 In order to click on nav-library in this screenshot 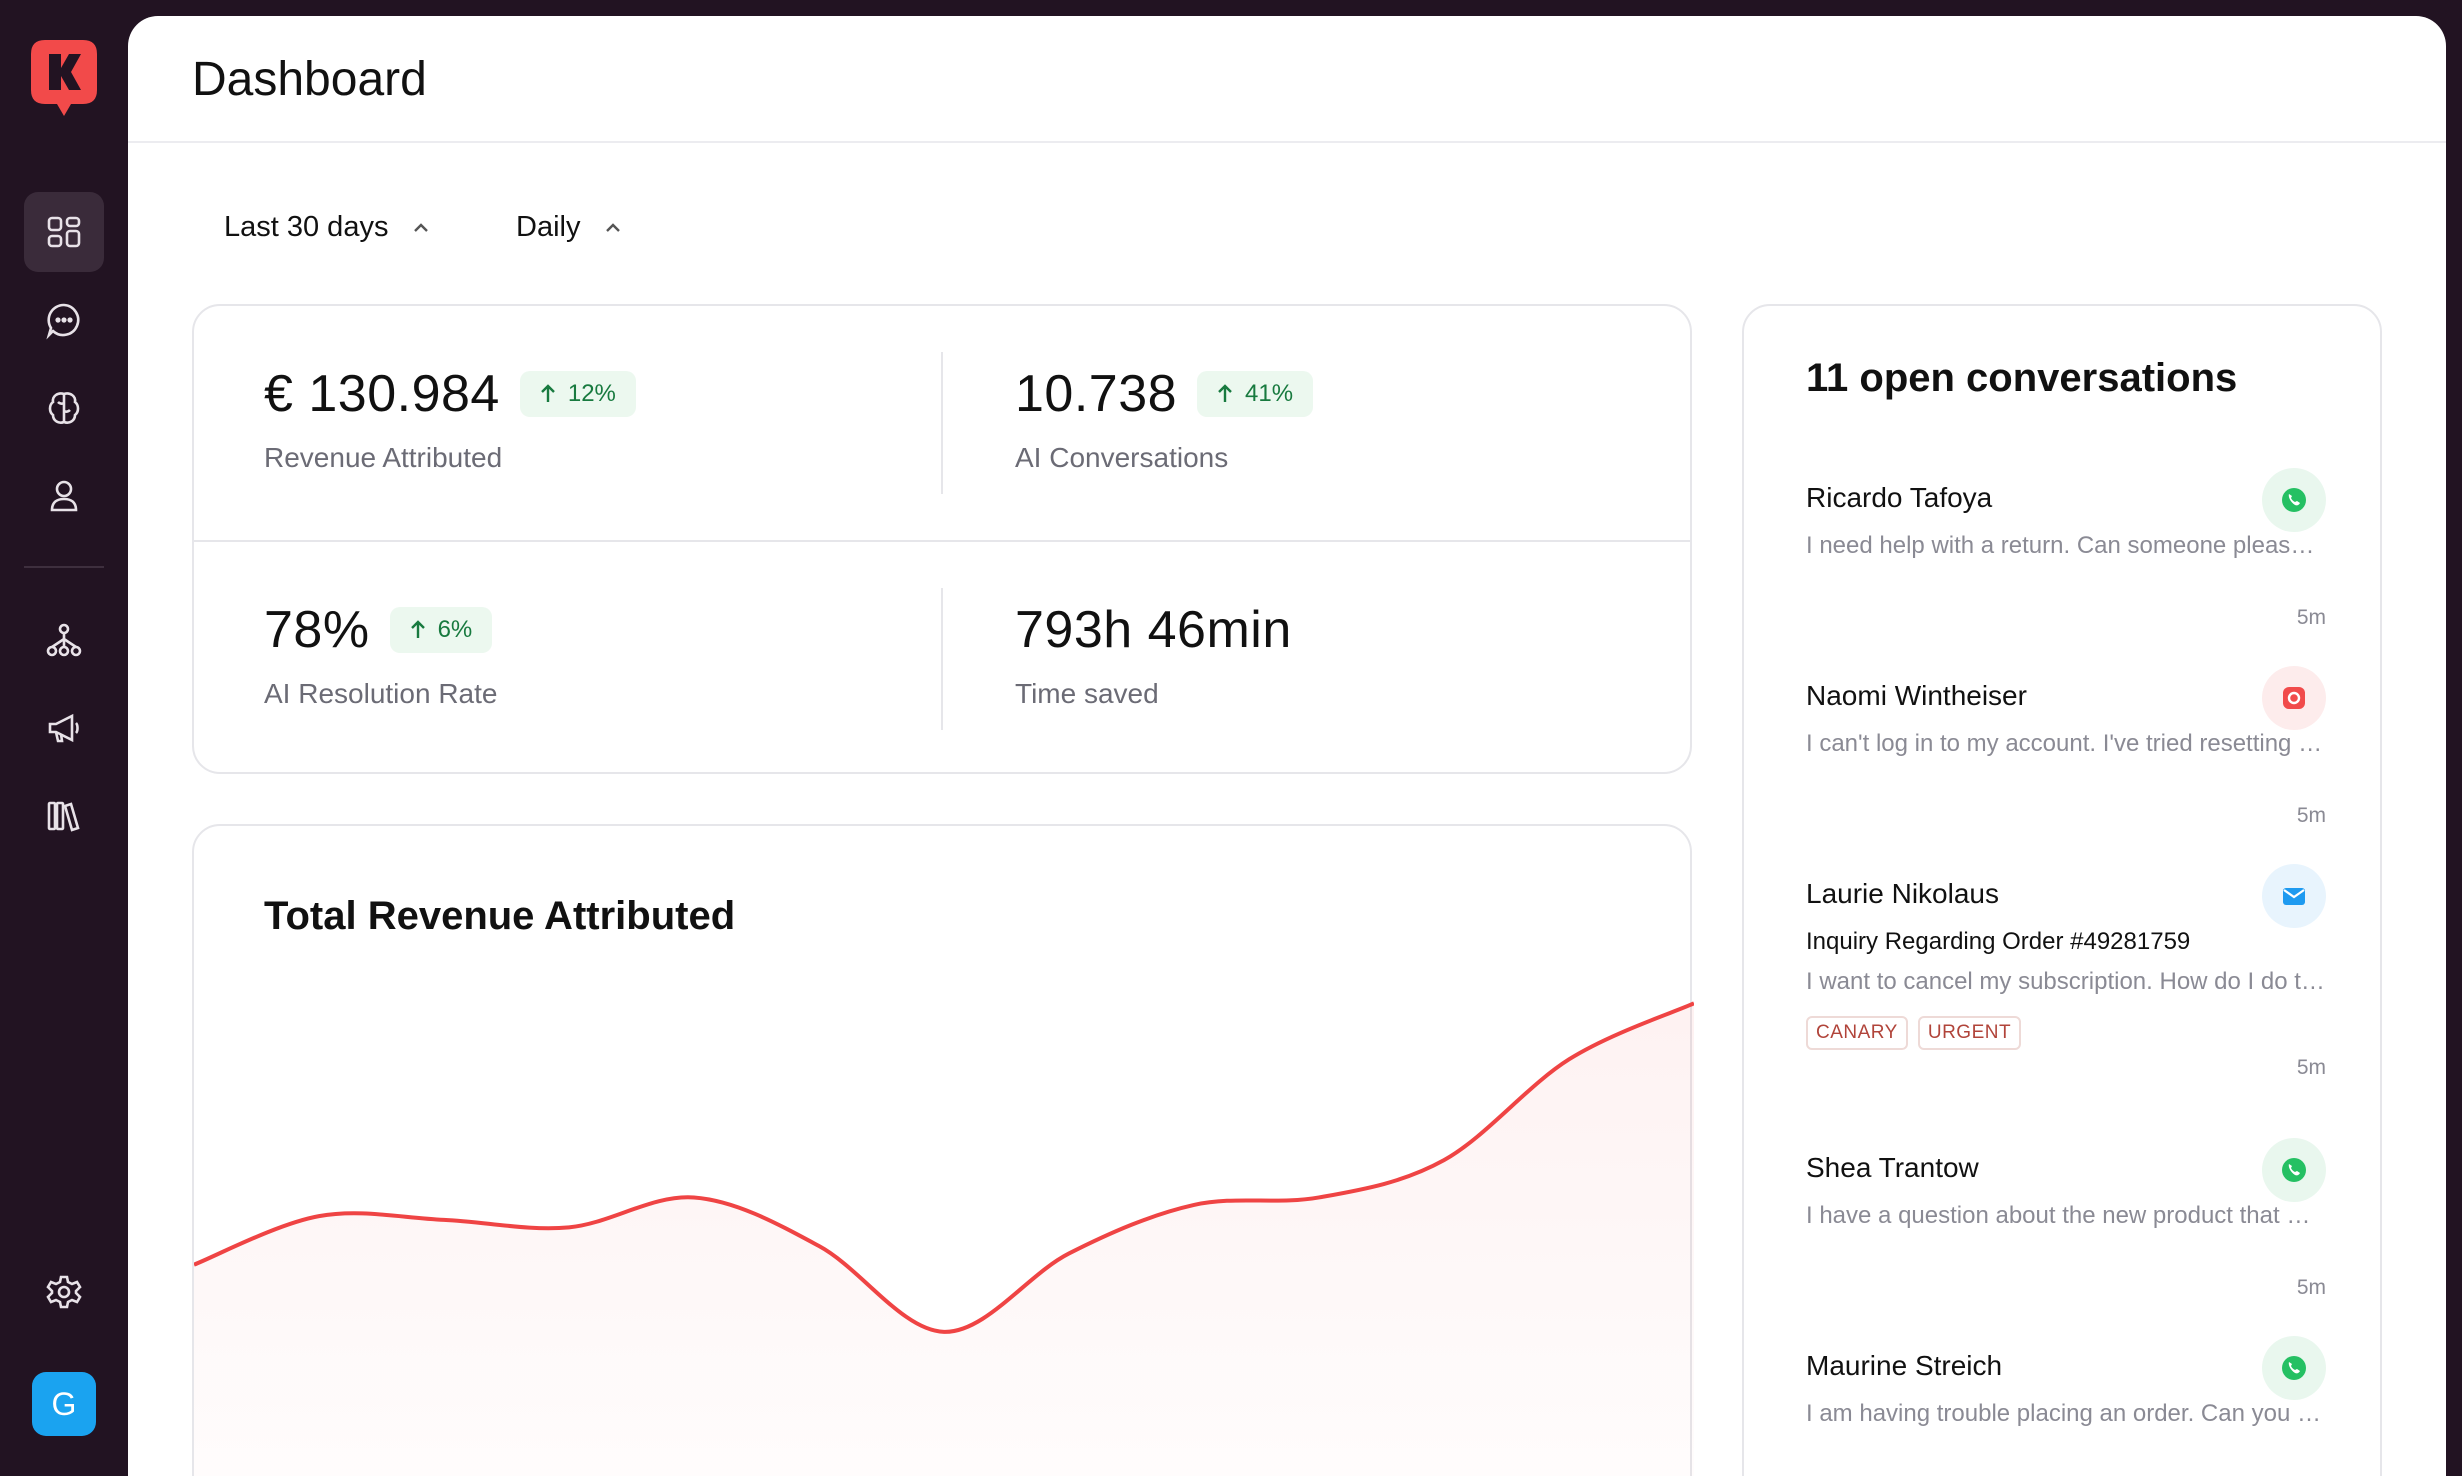, I will do `click(64, 816)`.